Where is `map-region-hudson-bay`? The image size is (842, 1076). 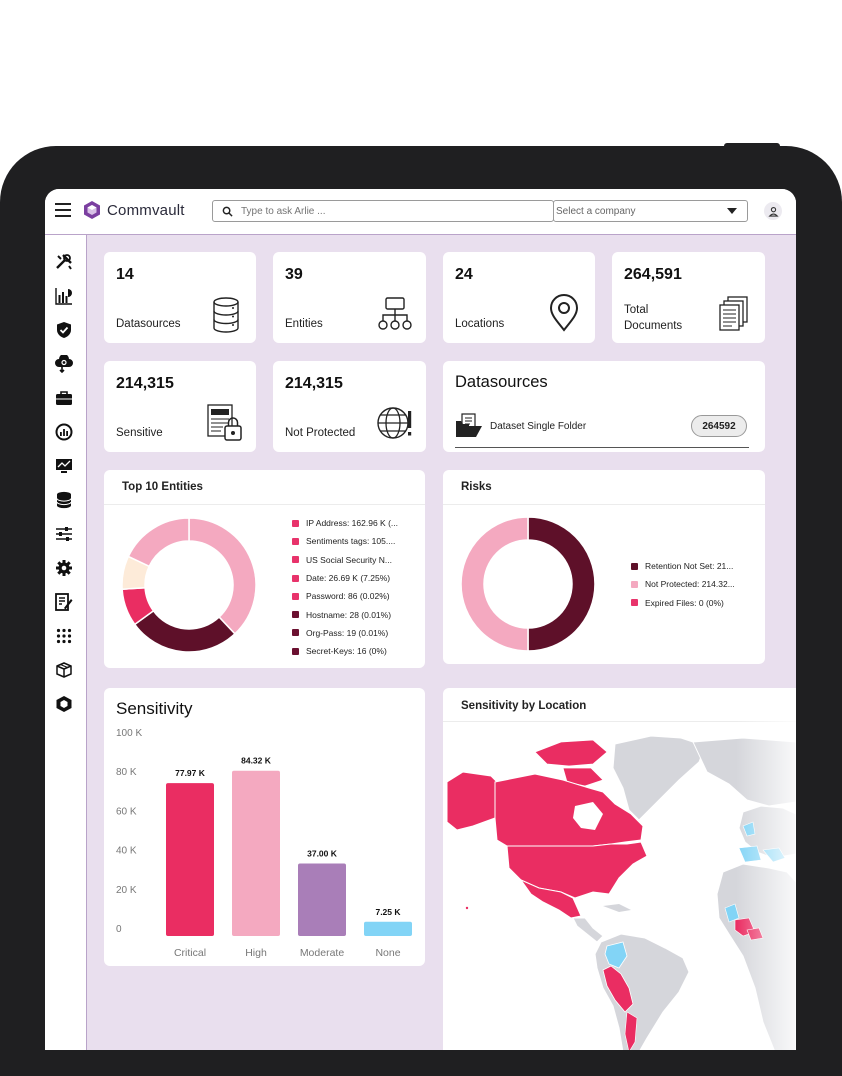
map-region-hudson-bay is located at coordinates (588, 816).